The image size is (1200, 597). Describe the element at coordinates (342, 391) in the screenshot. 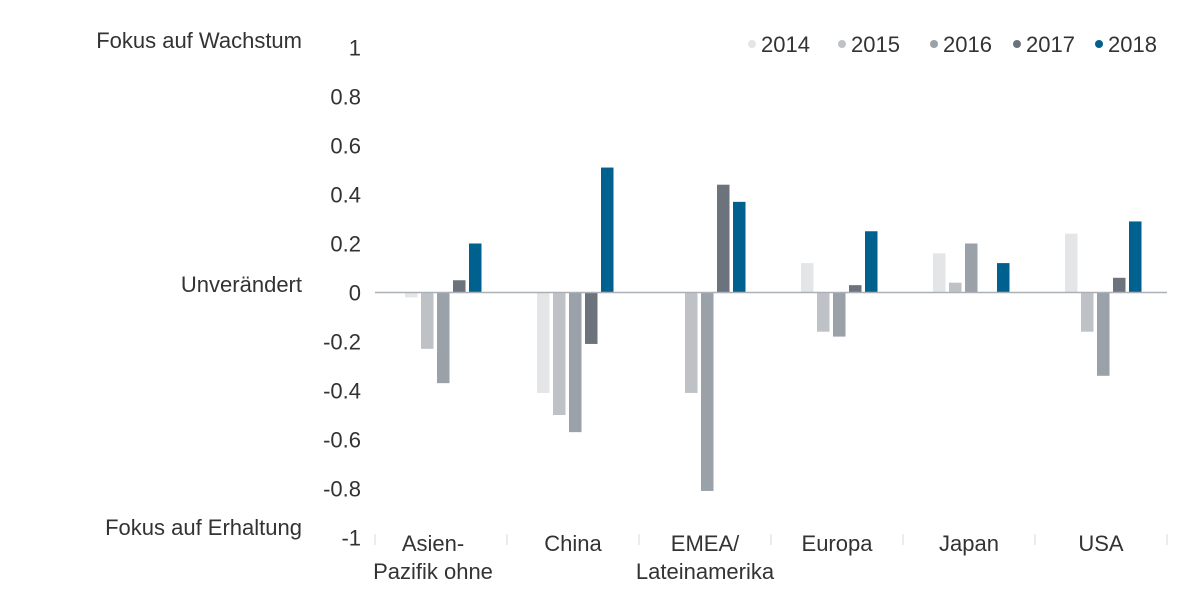

I see `y-tick-label: -0.4` at that location.